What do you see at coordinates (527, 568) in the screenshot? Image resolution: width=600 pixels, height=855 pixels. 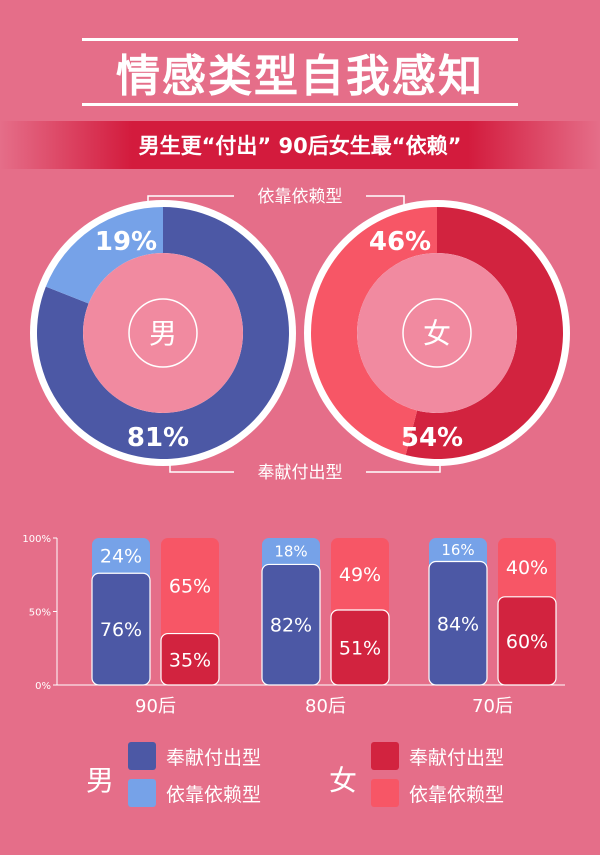 I see `bar-label-70后-female-dependent: 40%` at bounding box center [527, 568].